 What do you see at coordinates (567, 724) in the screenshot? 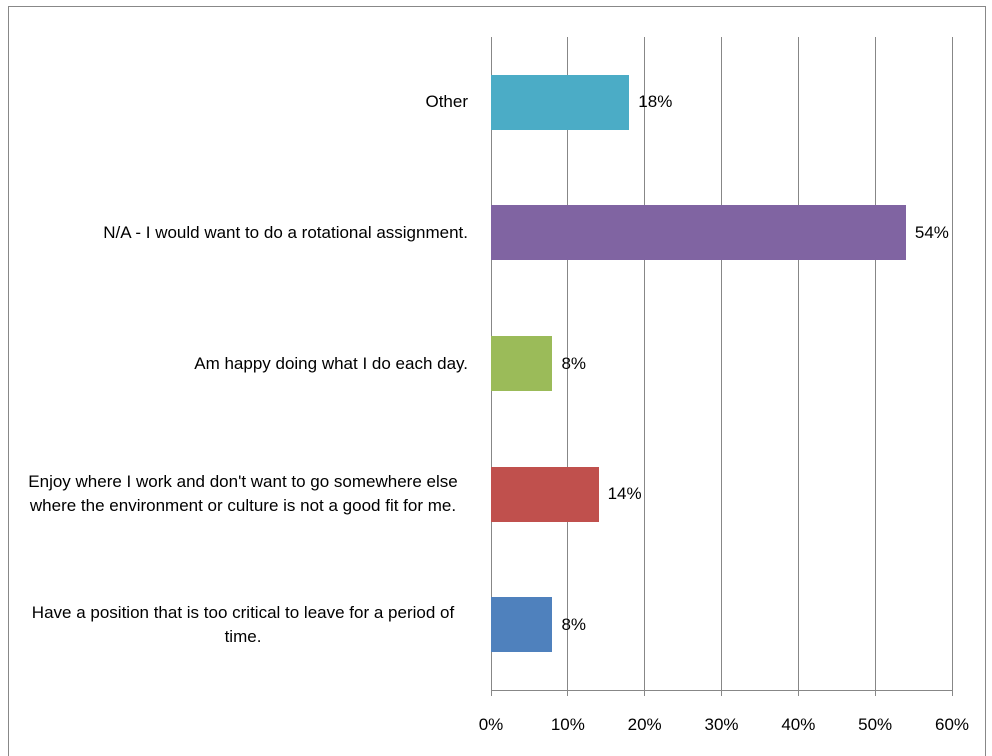
I see `x-tick-label: 10%` at bounding box center [567, 724].